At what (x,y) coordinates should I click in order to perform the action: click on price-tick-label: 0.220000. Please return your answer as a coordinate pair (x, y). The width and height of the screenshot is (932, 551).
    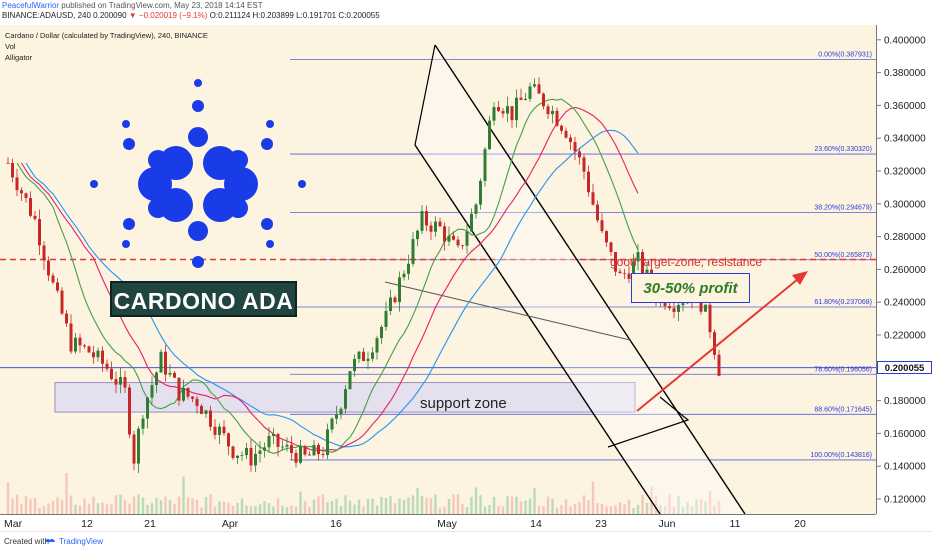
    Looking at the image, I should click on (905, 336).